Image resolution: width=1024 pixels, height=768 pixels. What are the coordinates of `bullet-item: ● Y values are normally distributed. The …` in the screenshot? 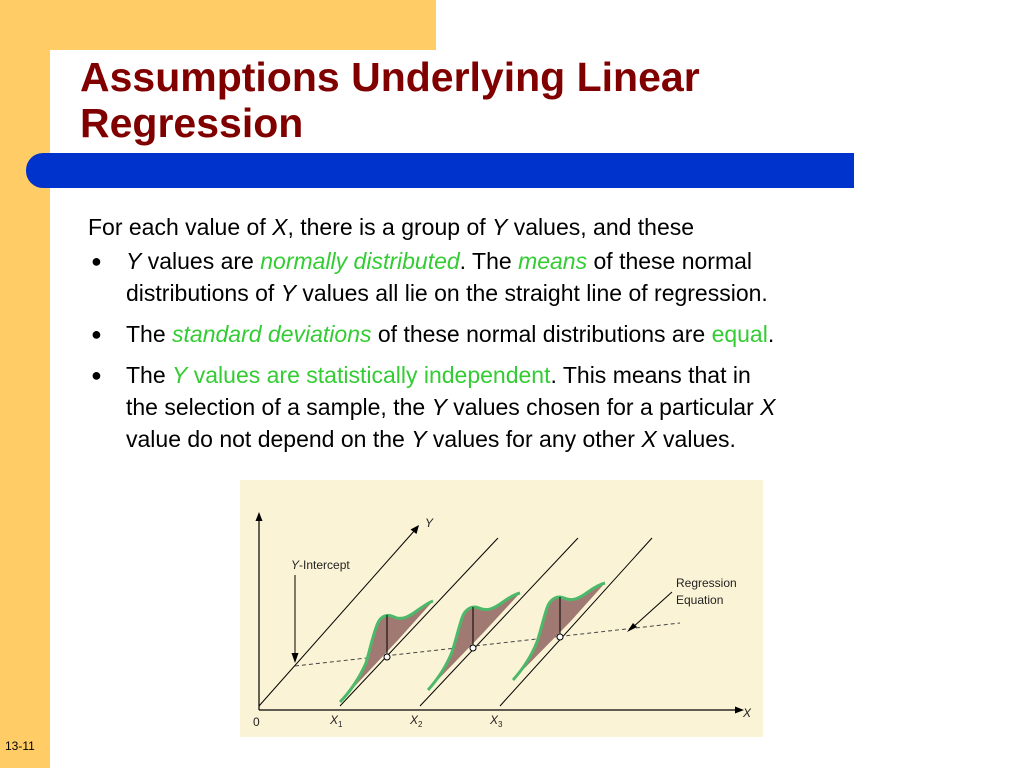 It's located at (528, 277).